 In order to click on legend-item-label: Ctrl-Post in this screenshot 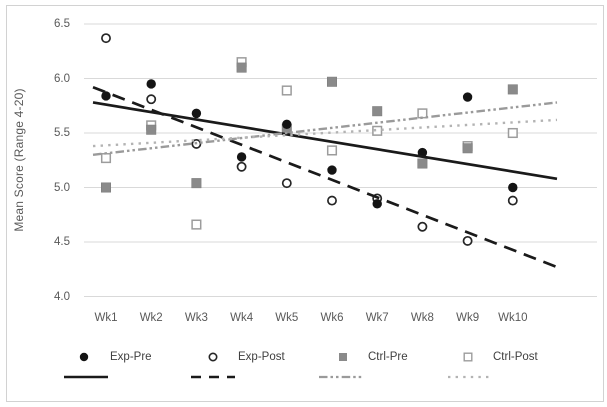, I will do `click(515, 357)`.